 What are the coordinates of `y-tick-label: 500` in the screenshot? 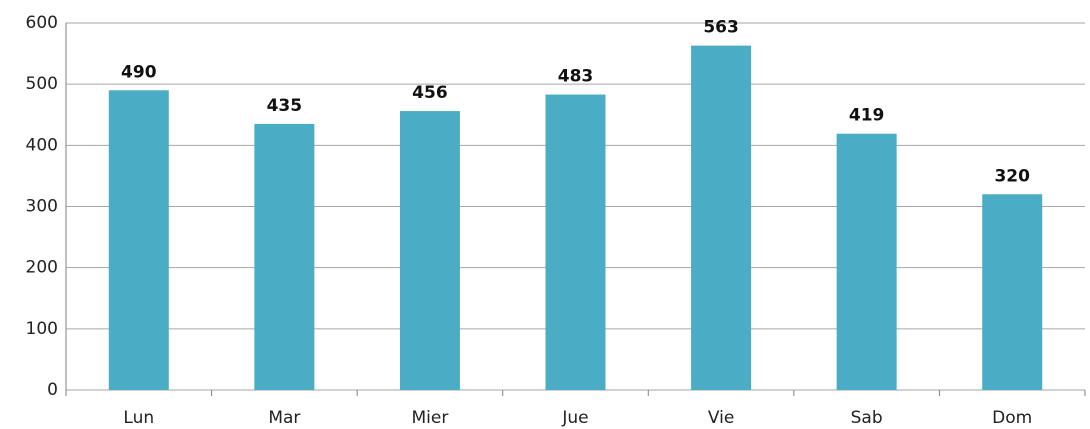 It's located at (42, 84).